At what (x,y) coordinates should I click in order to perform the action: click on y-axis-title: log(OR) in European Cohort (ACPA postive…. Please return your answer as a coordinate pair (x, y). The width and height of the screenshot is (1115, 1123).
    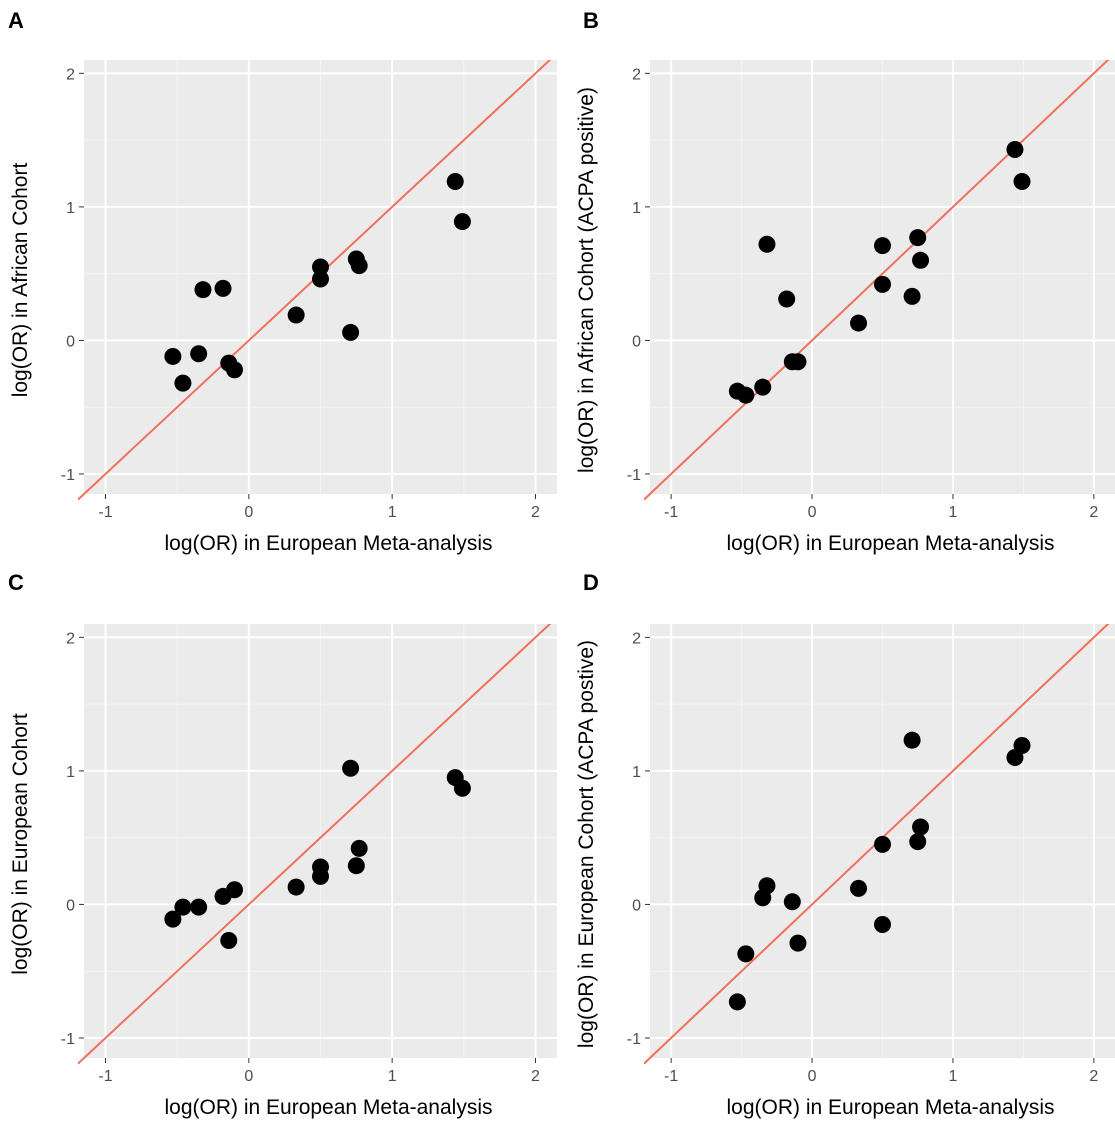
    Looking at the image, I should click on (586, 844).